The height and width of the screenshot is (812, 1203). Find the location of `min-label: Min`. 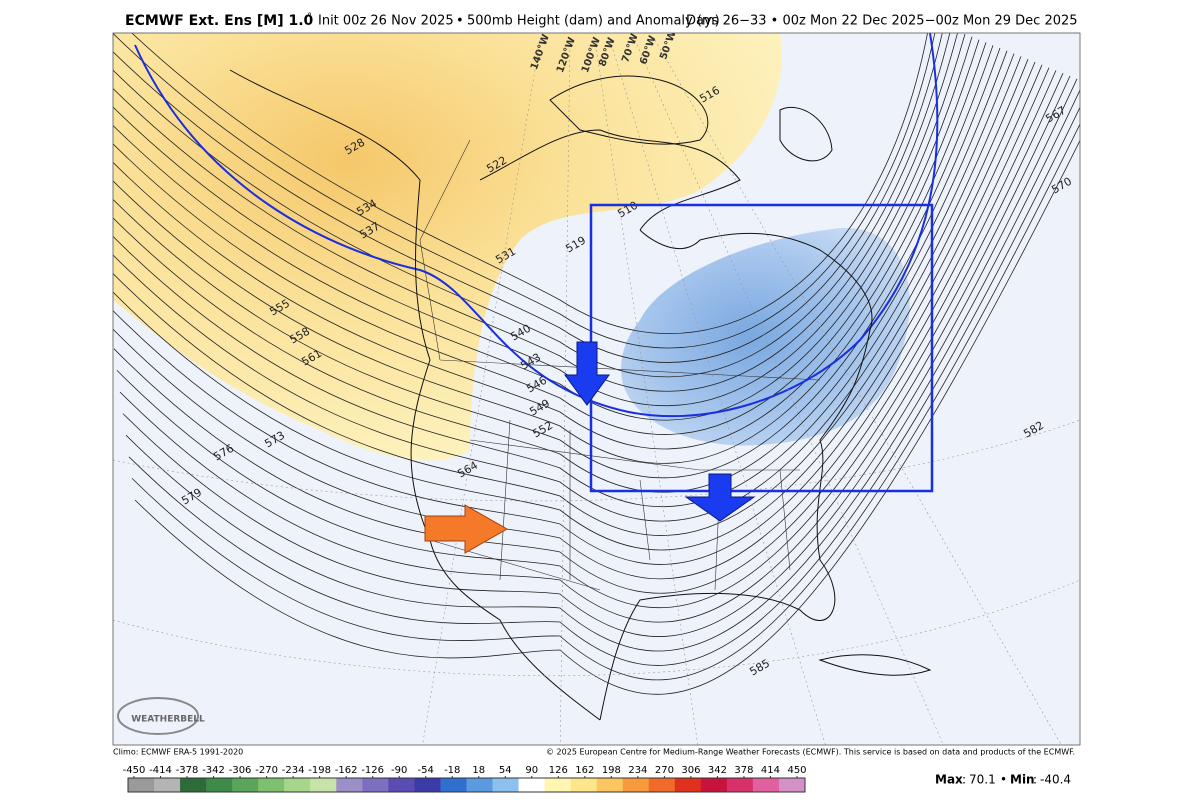

min-label: Min is located at coordinates (1022, 780).